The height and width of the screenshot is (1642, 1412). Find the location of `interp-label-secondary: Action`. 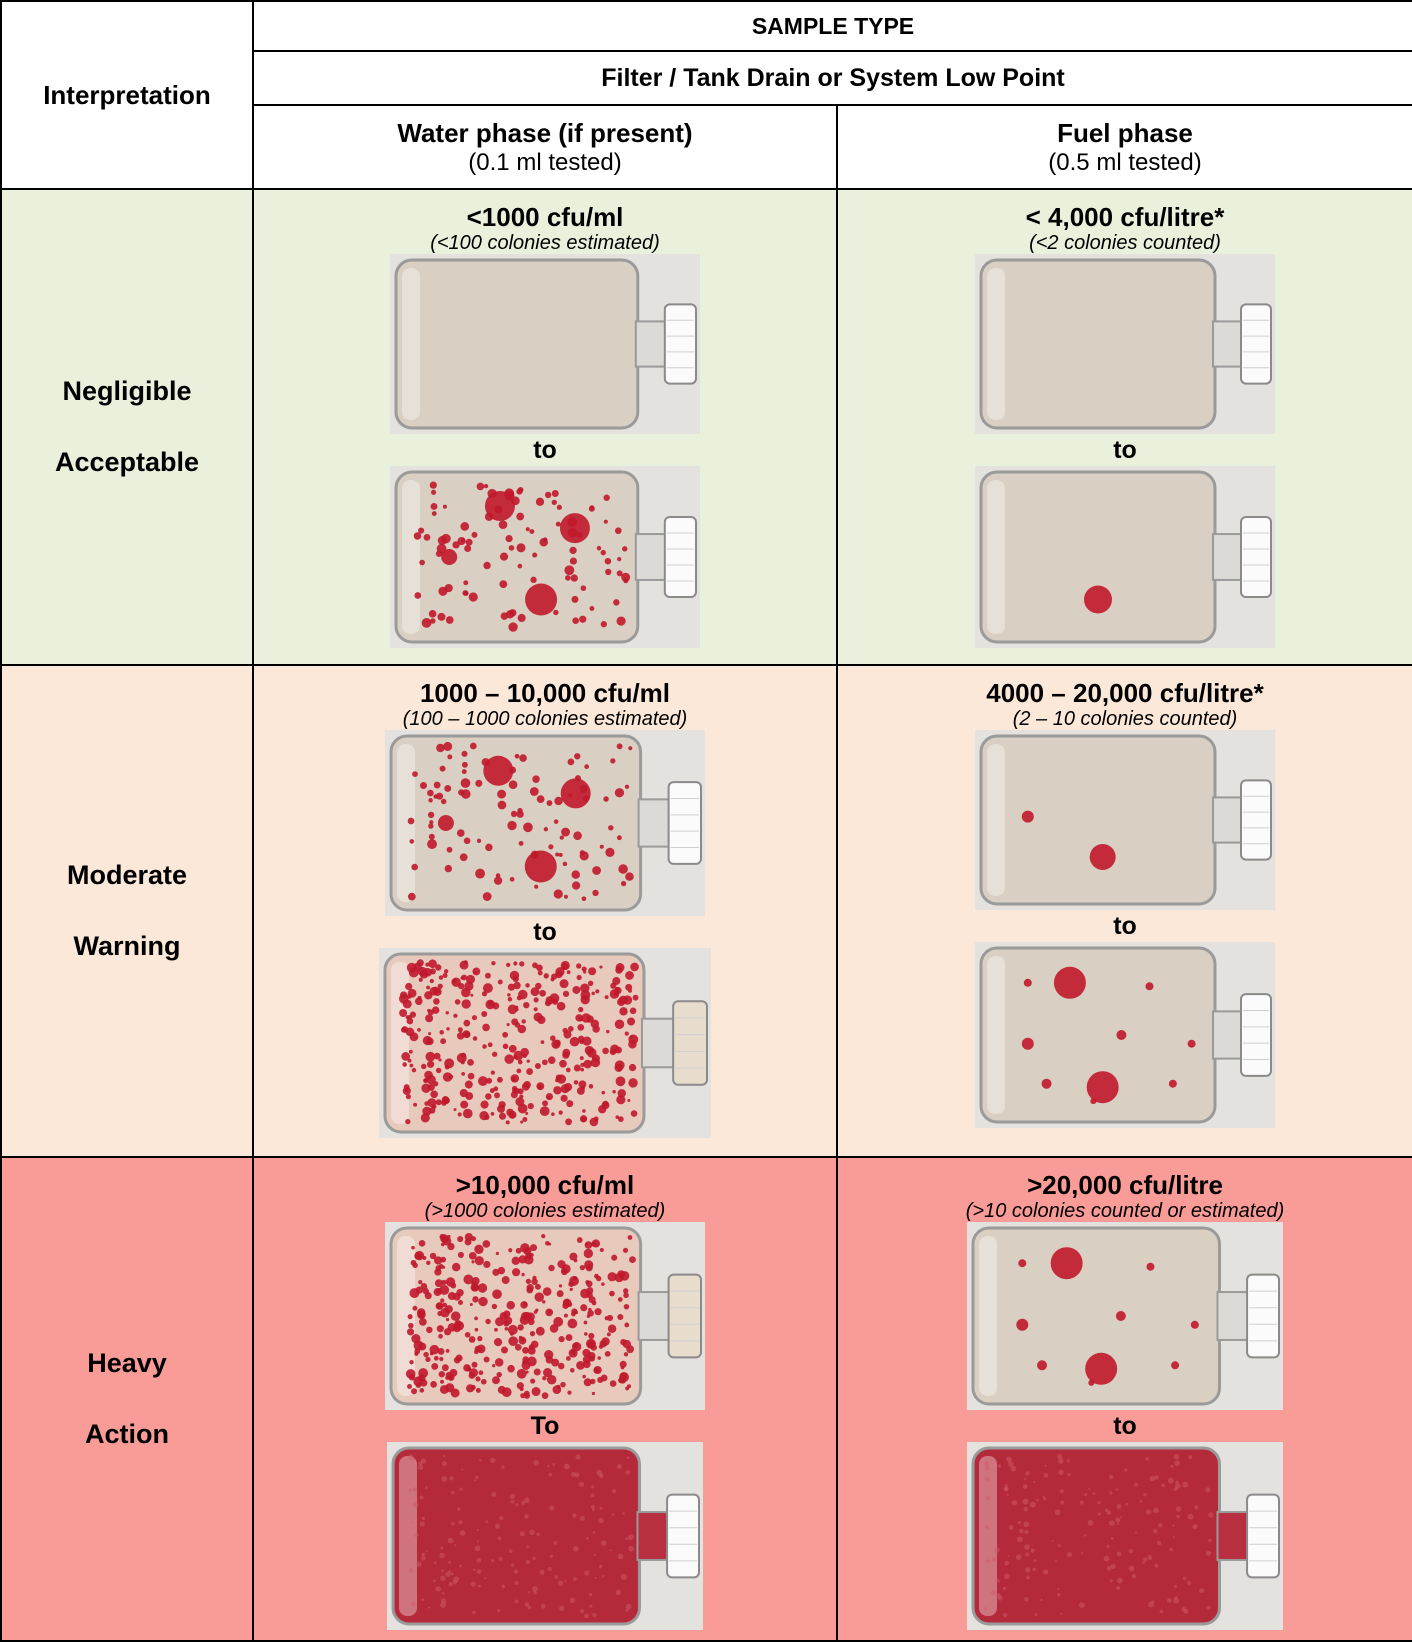

interp-label-secondary: Action is located at coordinates (127, 1434).